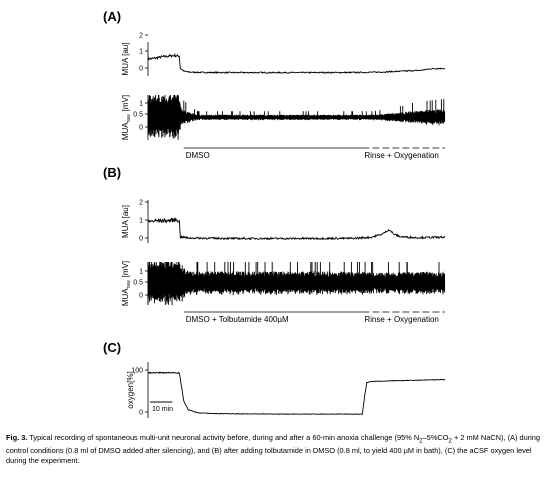 The height and width of the screenshot is (486, 554). What do you see at coordinates (130, 389) in the screenshot?
I see `panel-c-oxygen-ylabel: oxygen[%]` at bounding box center [130, 389].